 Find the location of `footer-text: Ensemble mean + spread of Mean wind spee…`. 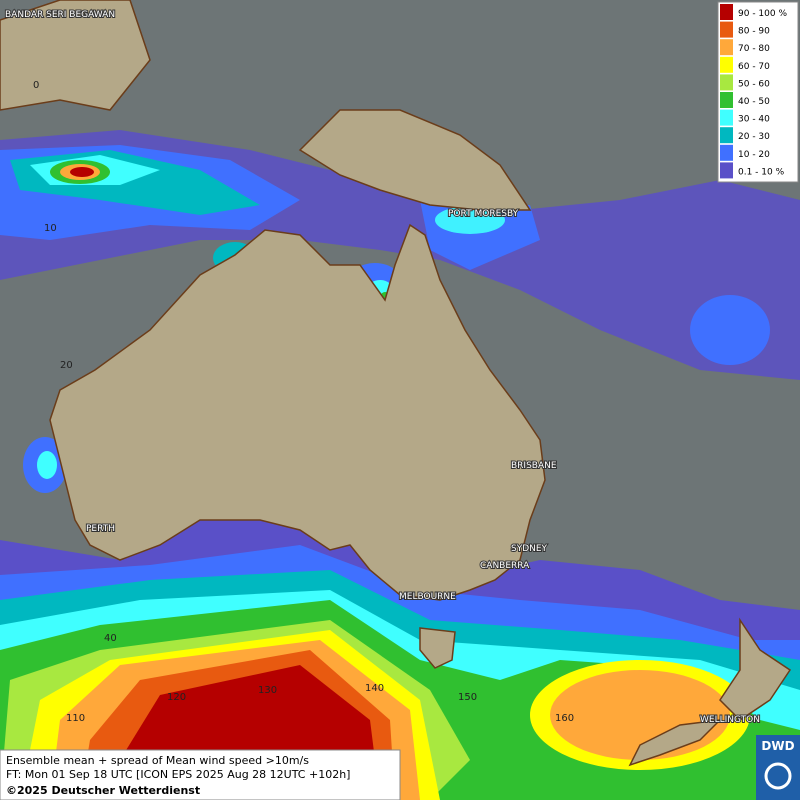

footer-text: Ensemble mean + spread of Mean wind spee… is located at coordinates (157, 760).